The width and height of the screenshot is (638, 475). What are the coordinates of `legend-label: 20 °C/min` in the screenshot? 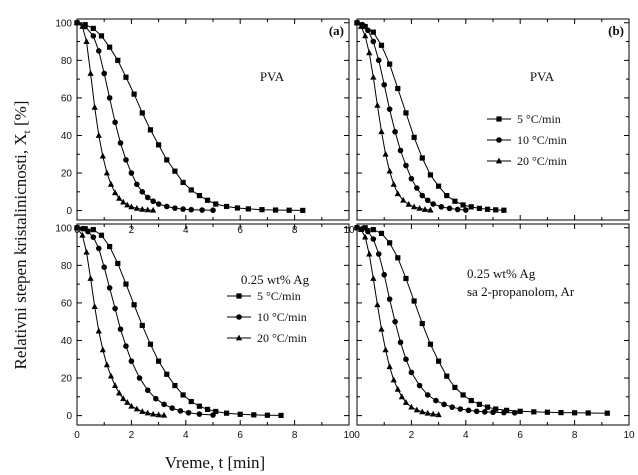 It's located at (542, 161).